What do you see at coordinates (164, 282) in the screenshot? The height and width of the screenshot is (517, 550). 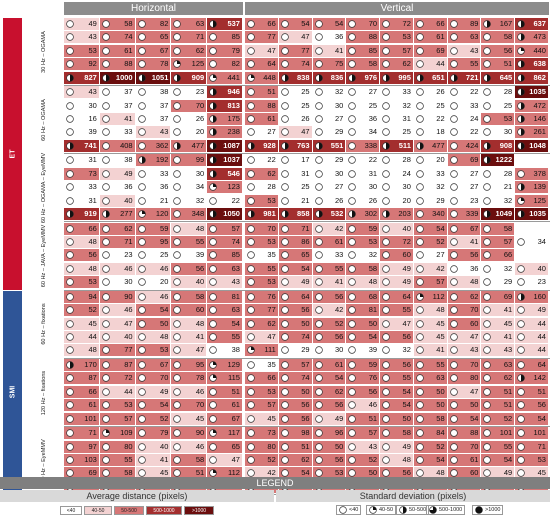 I see `cell-value: 20` at bounding box center [164, 282].